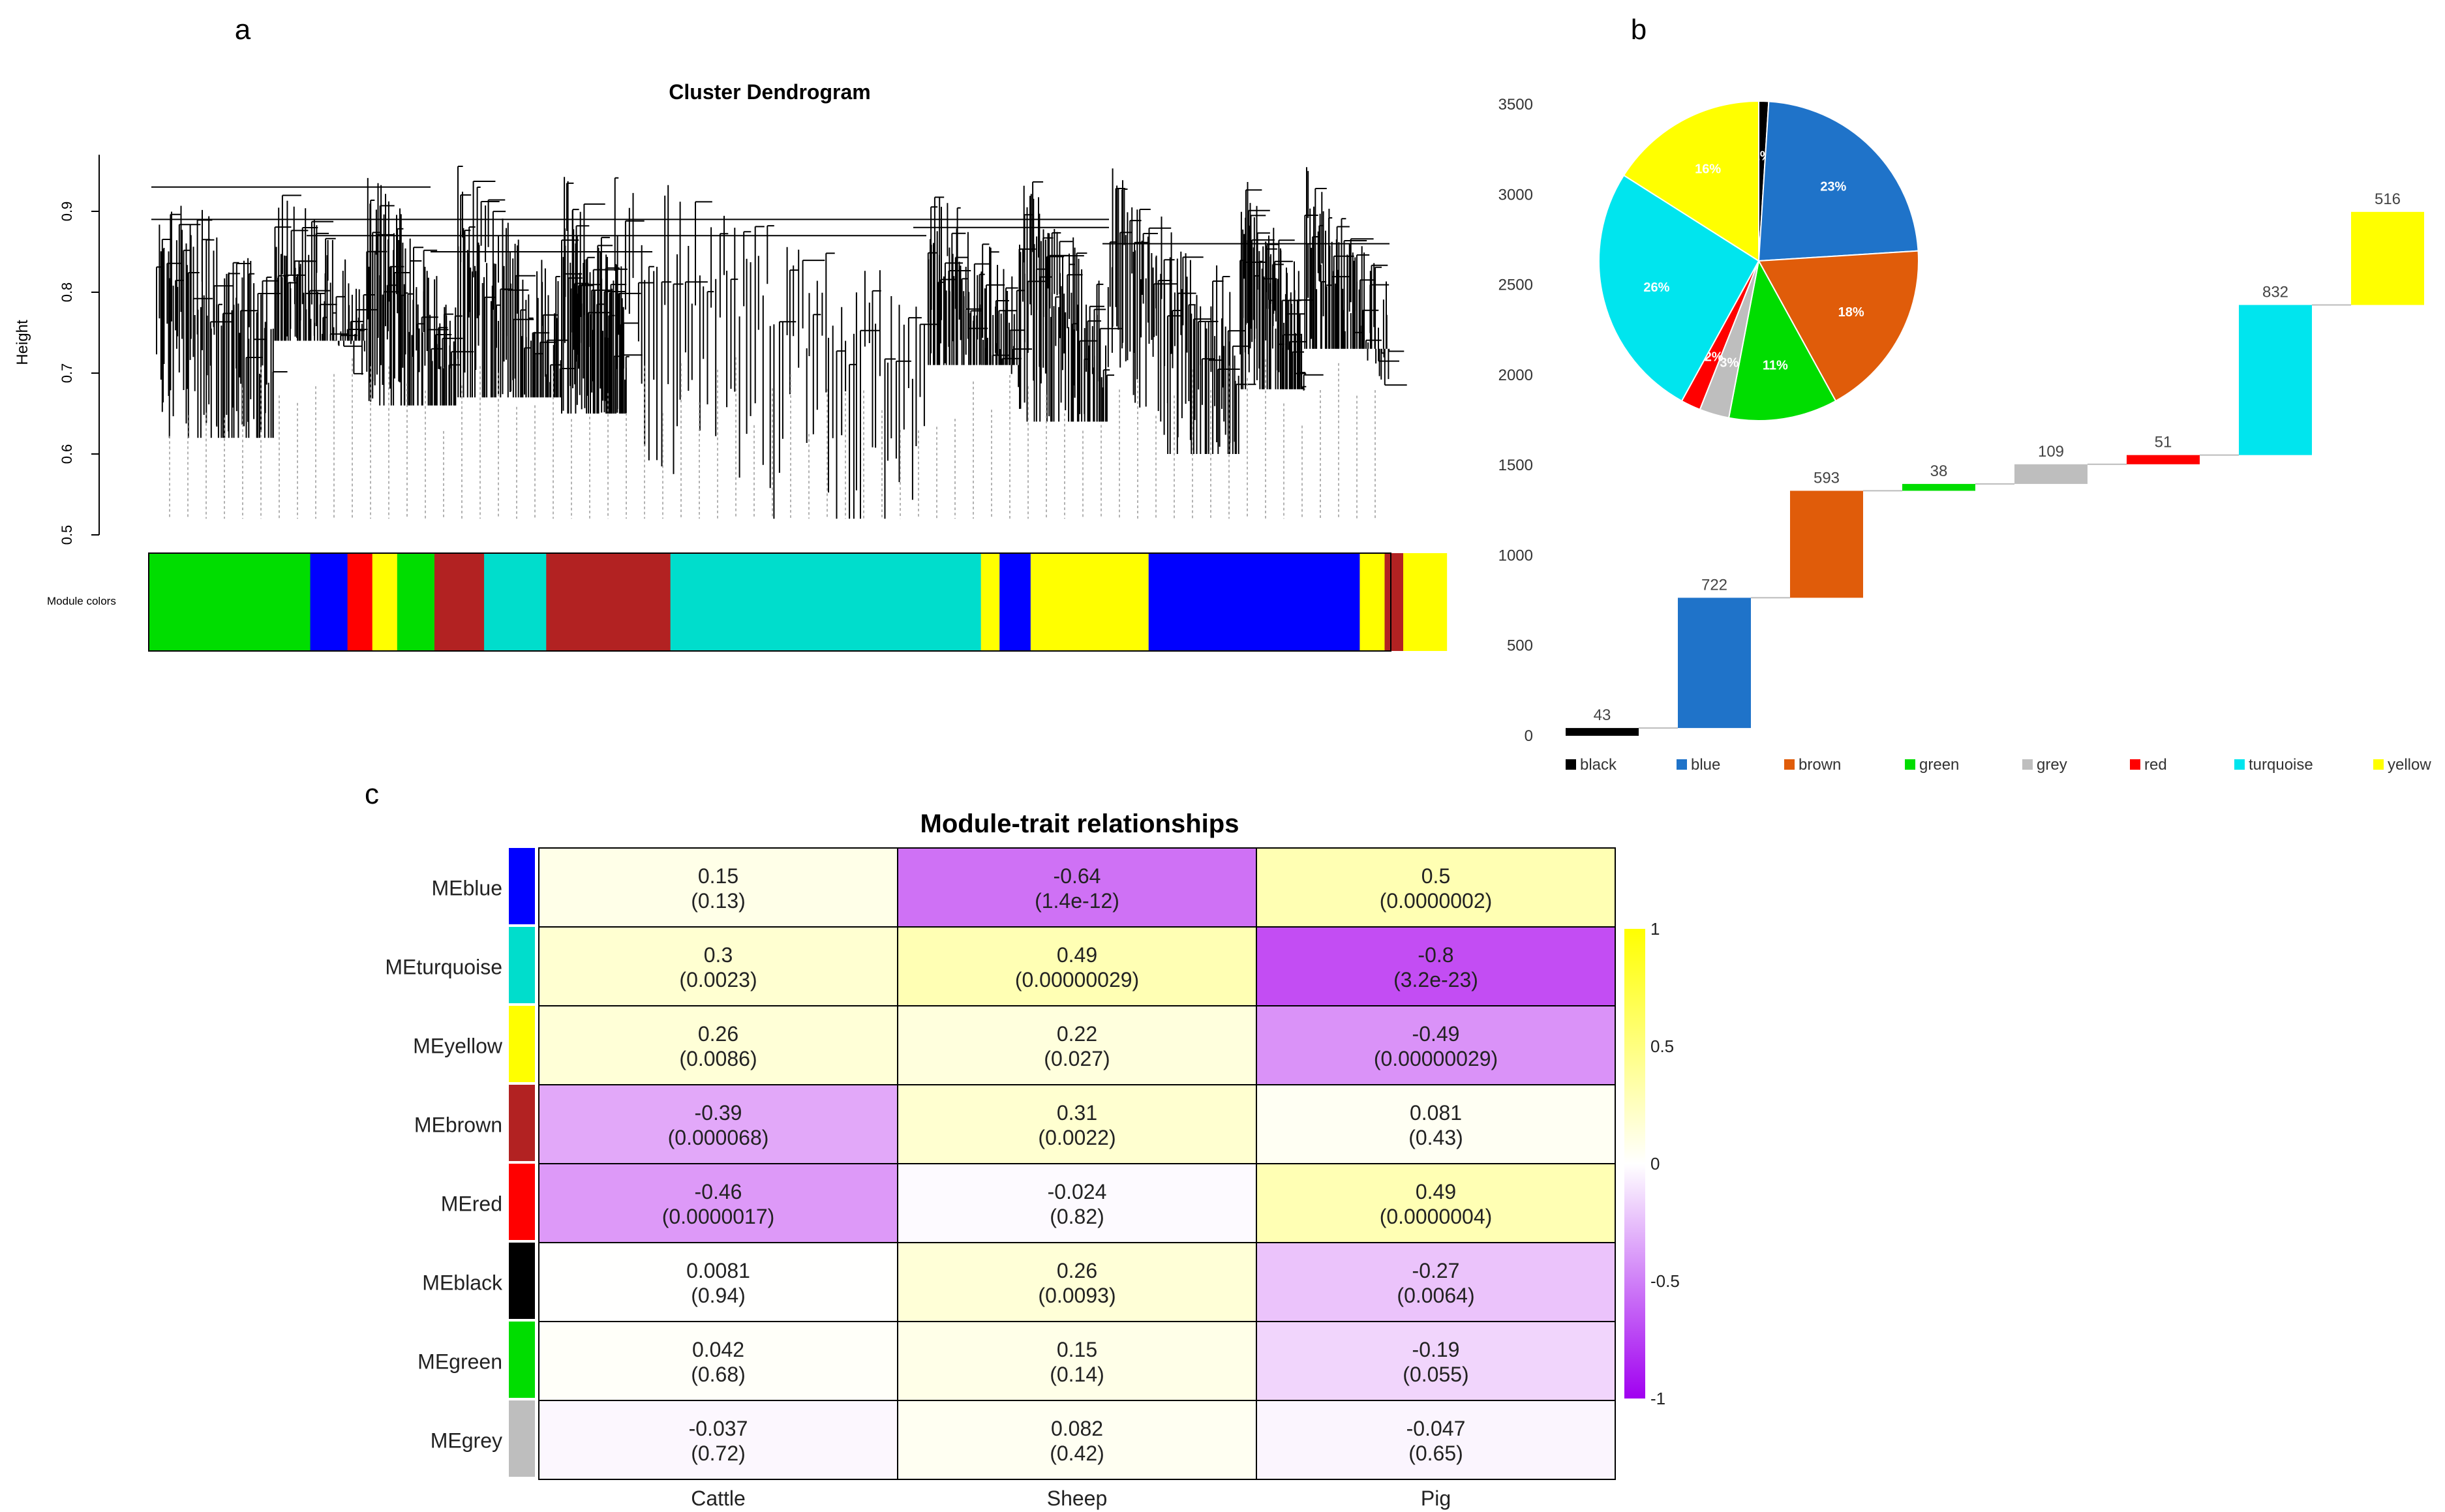 The height and width of the screenshot is (1512, 2445). Describe the element at coordinates (2027, 764) in the screenshot. I see `legend-swatch-grey` at that location.